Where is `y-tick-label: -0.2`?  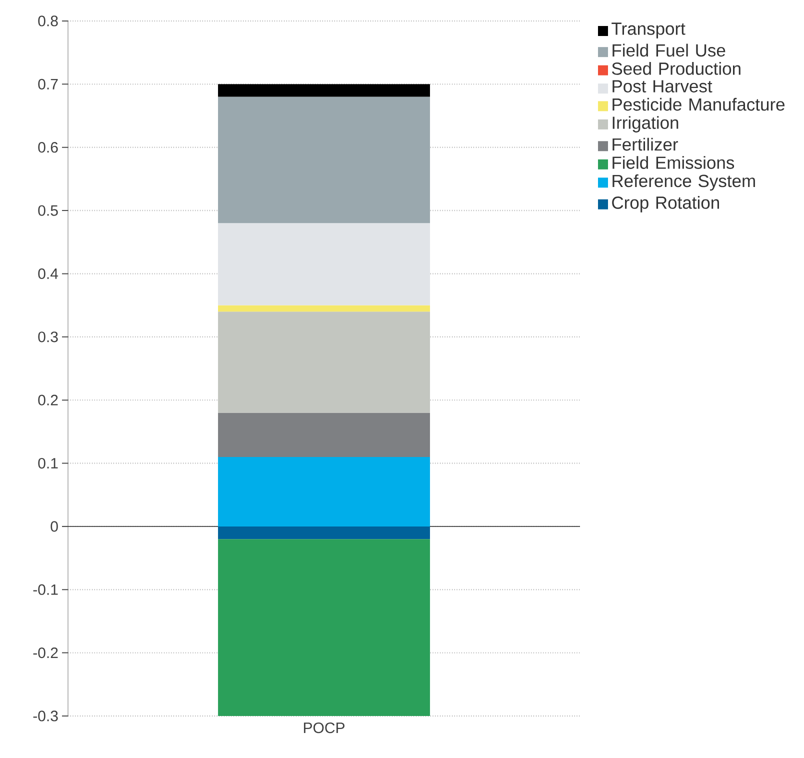
y-tick-label: -0.2 is located at coordinates (45, 652).